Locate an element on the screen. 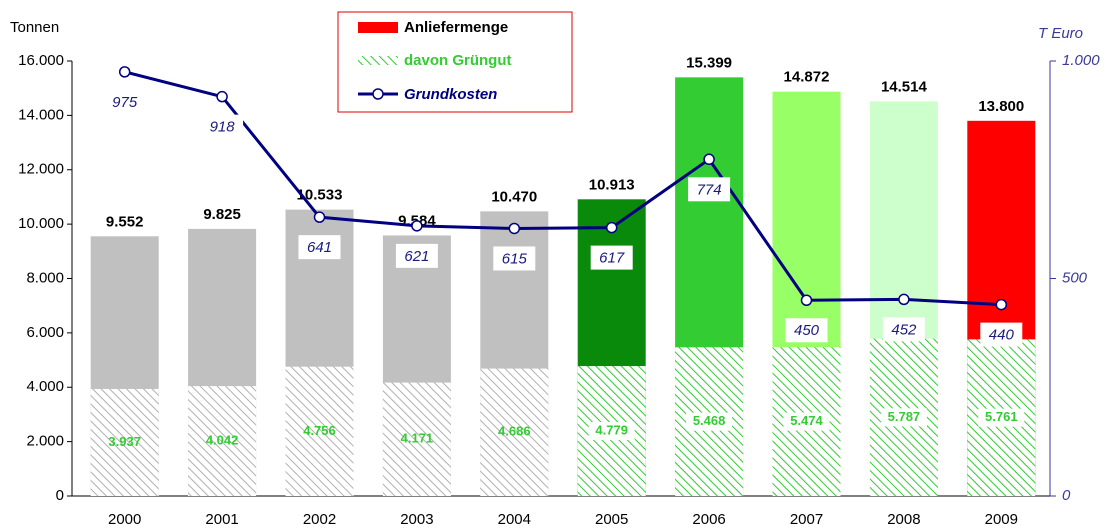 This screenshot has width=1112, height=531. line-label: 975 is located at coordinates (125, 102).